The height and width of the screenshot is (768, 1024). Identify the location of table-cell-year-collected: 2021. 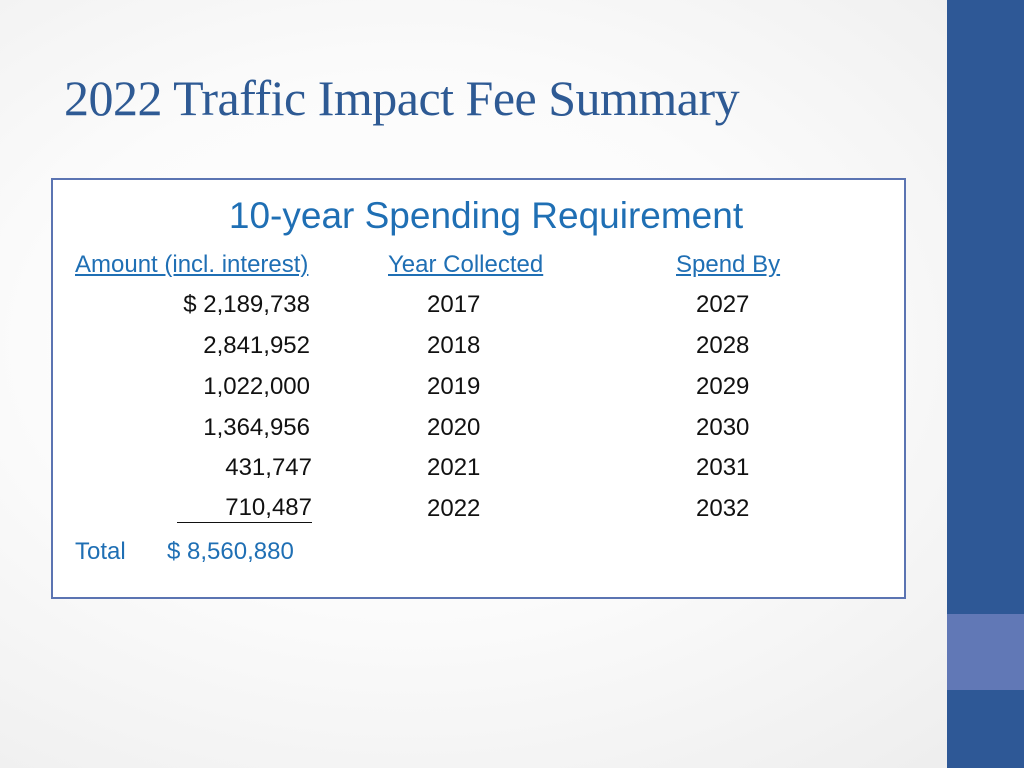
(454, 467).